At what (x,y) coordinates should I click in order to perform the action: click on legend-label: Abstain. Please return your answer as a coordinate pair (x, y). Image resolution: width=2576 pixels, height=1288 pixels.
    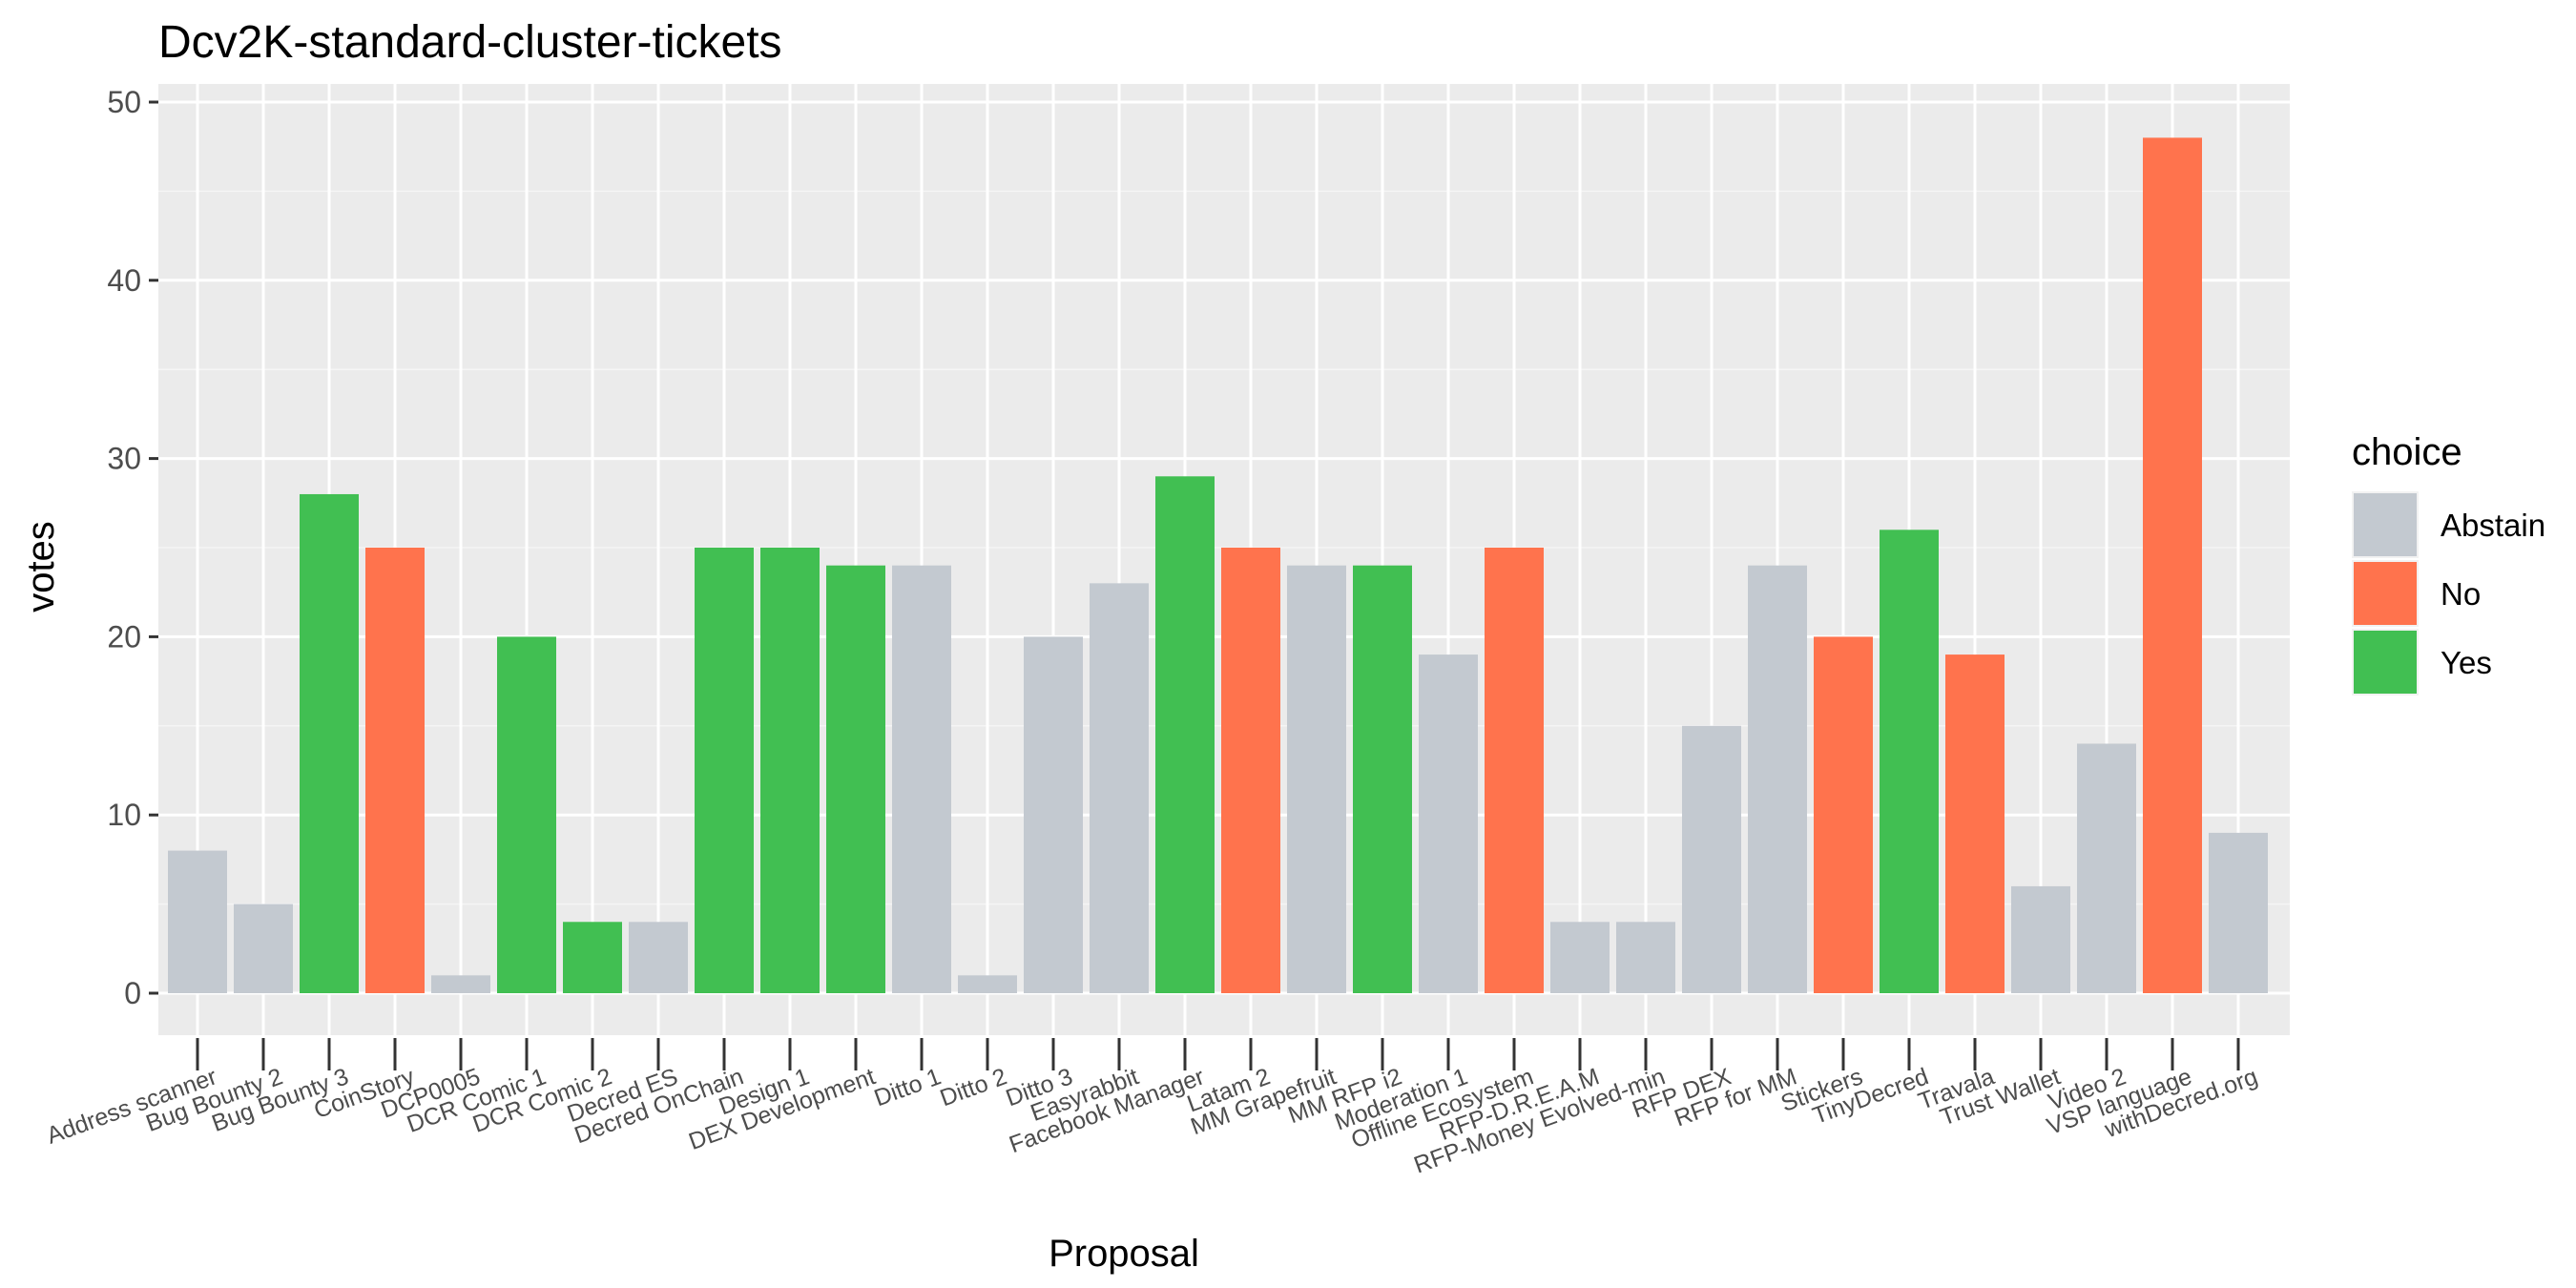
    Looking at the image, I should click on (2493, 525).